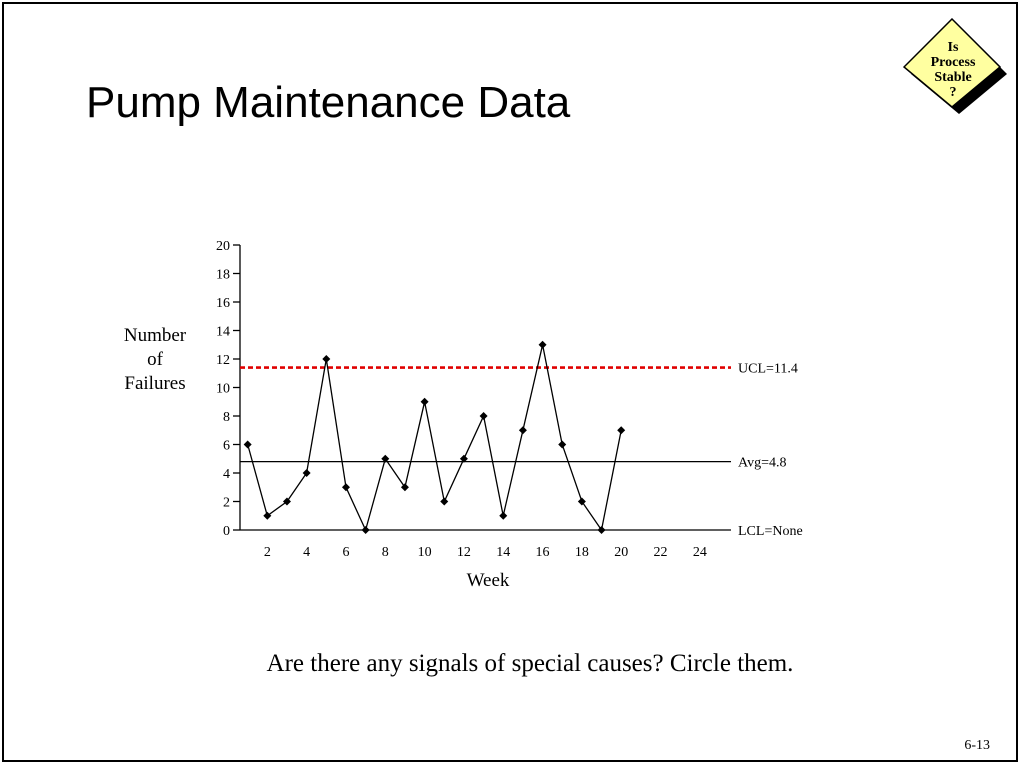 Image resolution: width=1024 pixels, height=768 pixels. Describe the element at coordinates (223, 246) in the screenshot. I see `y-tick-label: 20` at that location.